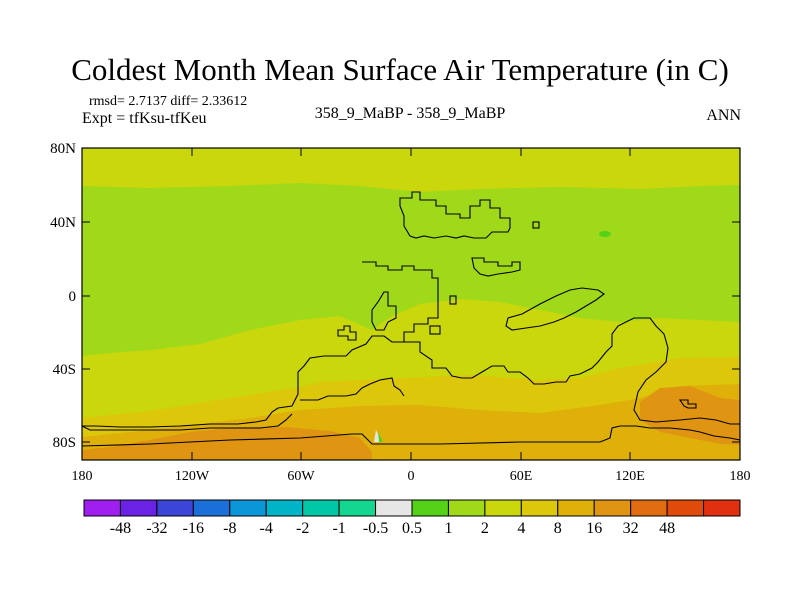 The image size is (800, 600). I want to click on coastline-southwest-shelf, so click(187, 422).